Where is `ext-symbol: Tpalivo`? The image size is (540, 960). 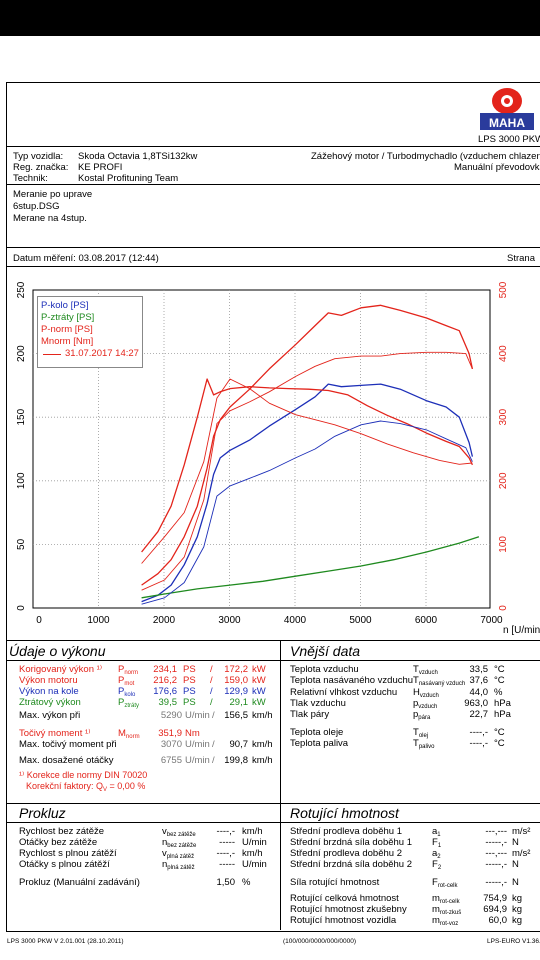 ext-symbol: Tpalivo is located at coordinates (424, 745).